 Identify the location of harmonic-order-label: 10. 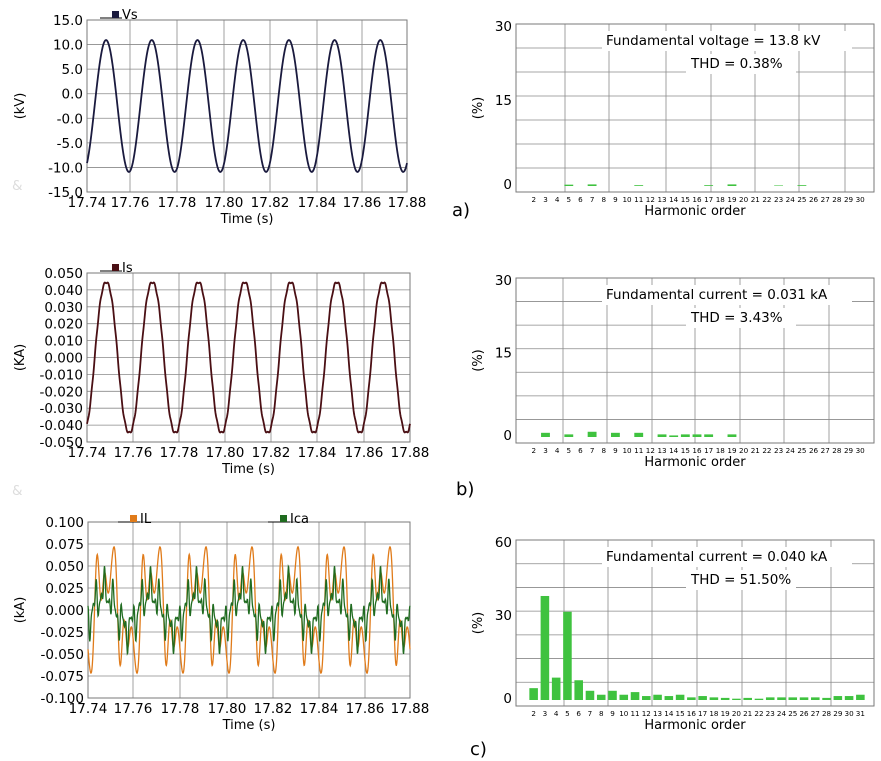
(627, 450).